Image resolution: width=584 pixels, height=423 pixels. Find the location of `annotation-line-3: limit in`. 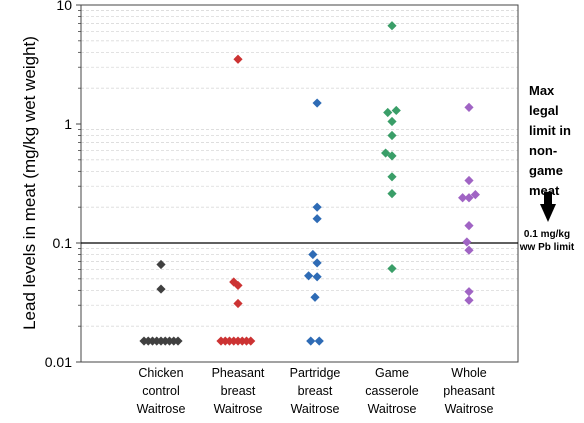

annotation-line-3: limit in is located at coordinates (550, 130).